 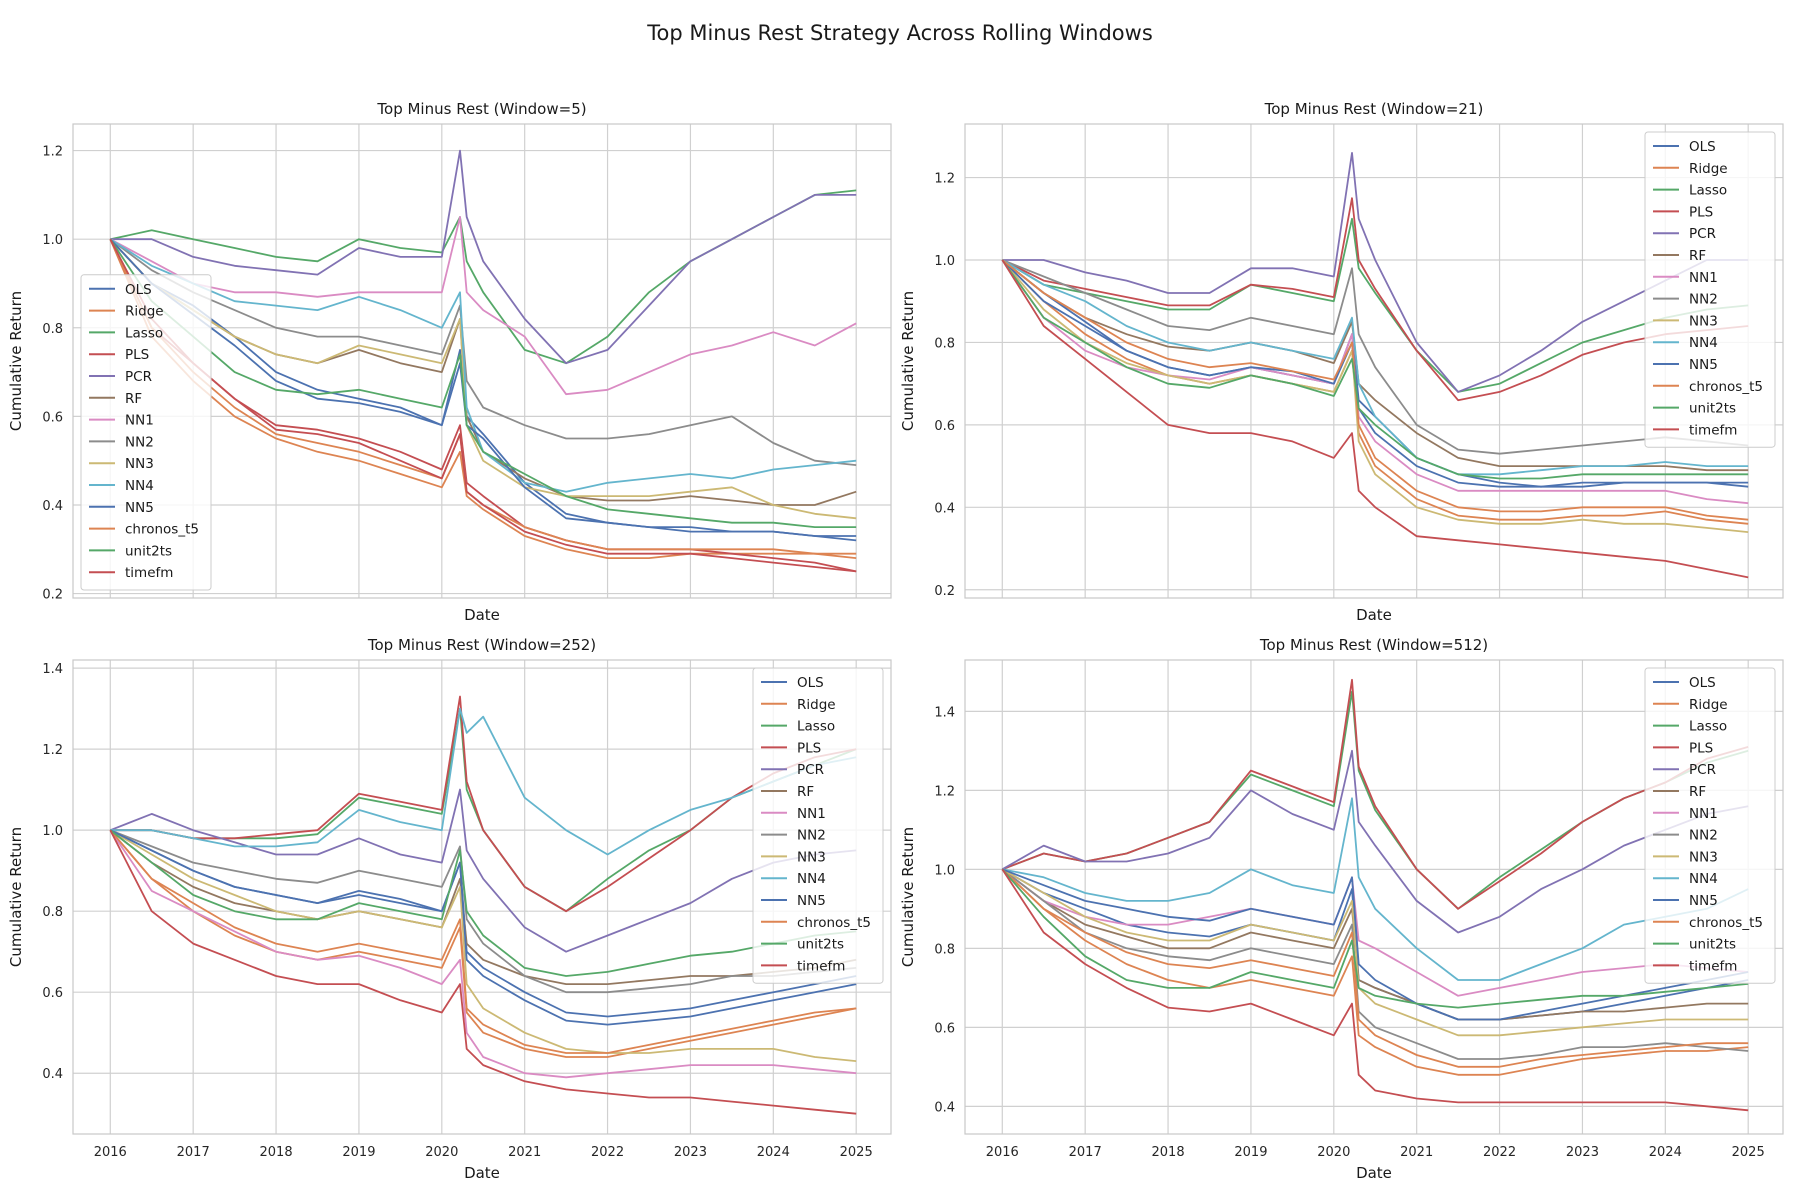 What do you see at coordinates (944, 591) in the screenshot?
I see `y-tick-label: 0.2` at bounding box center [944, 591].